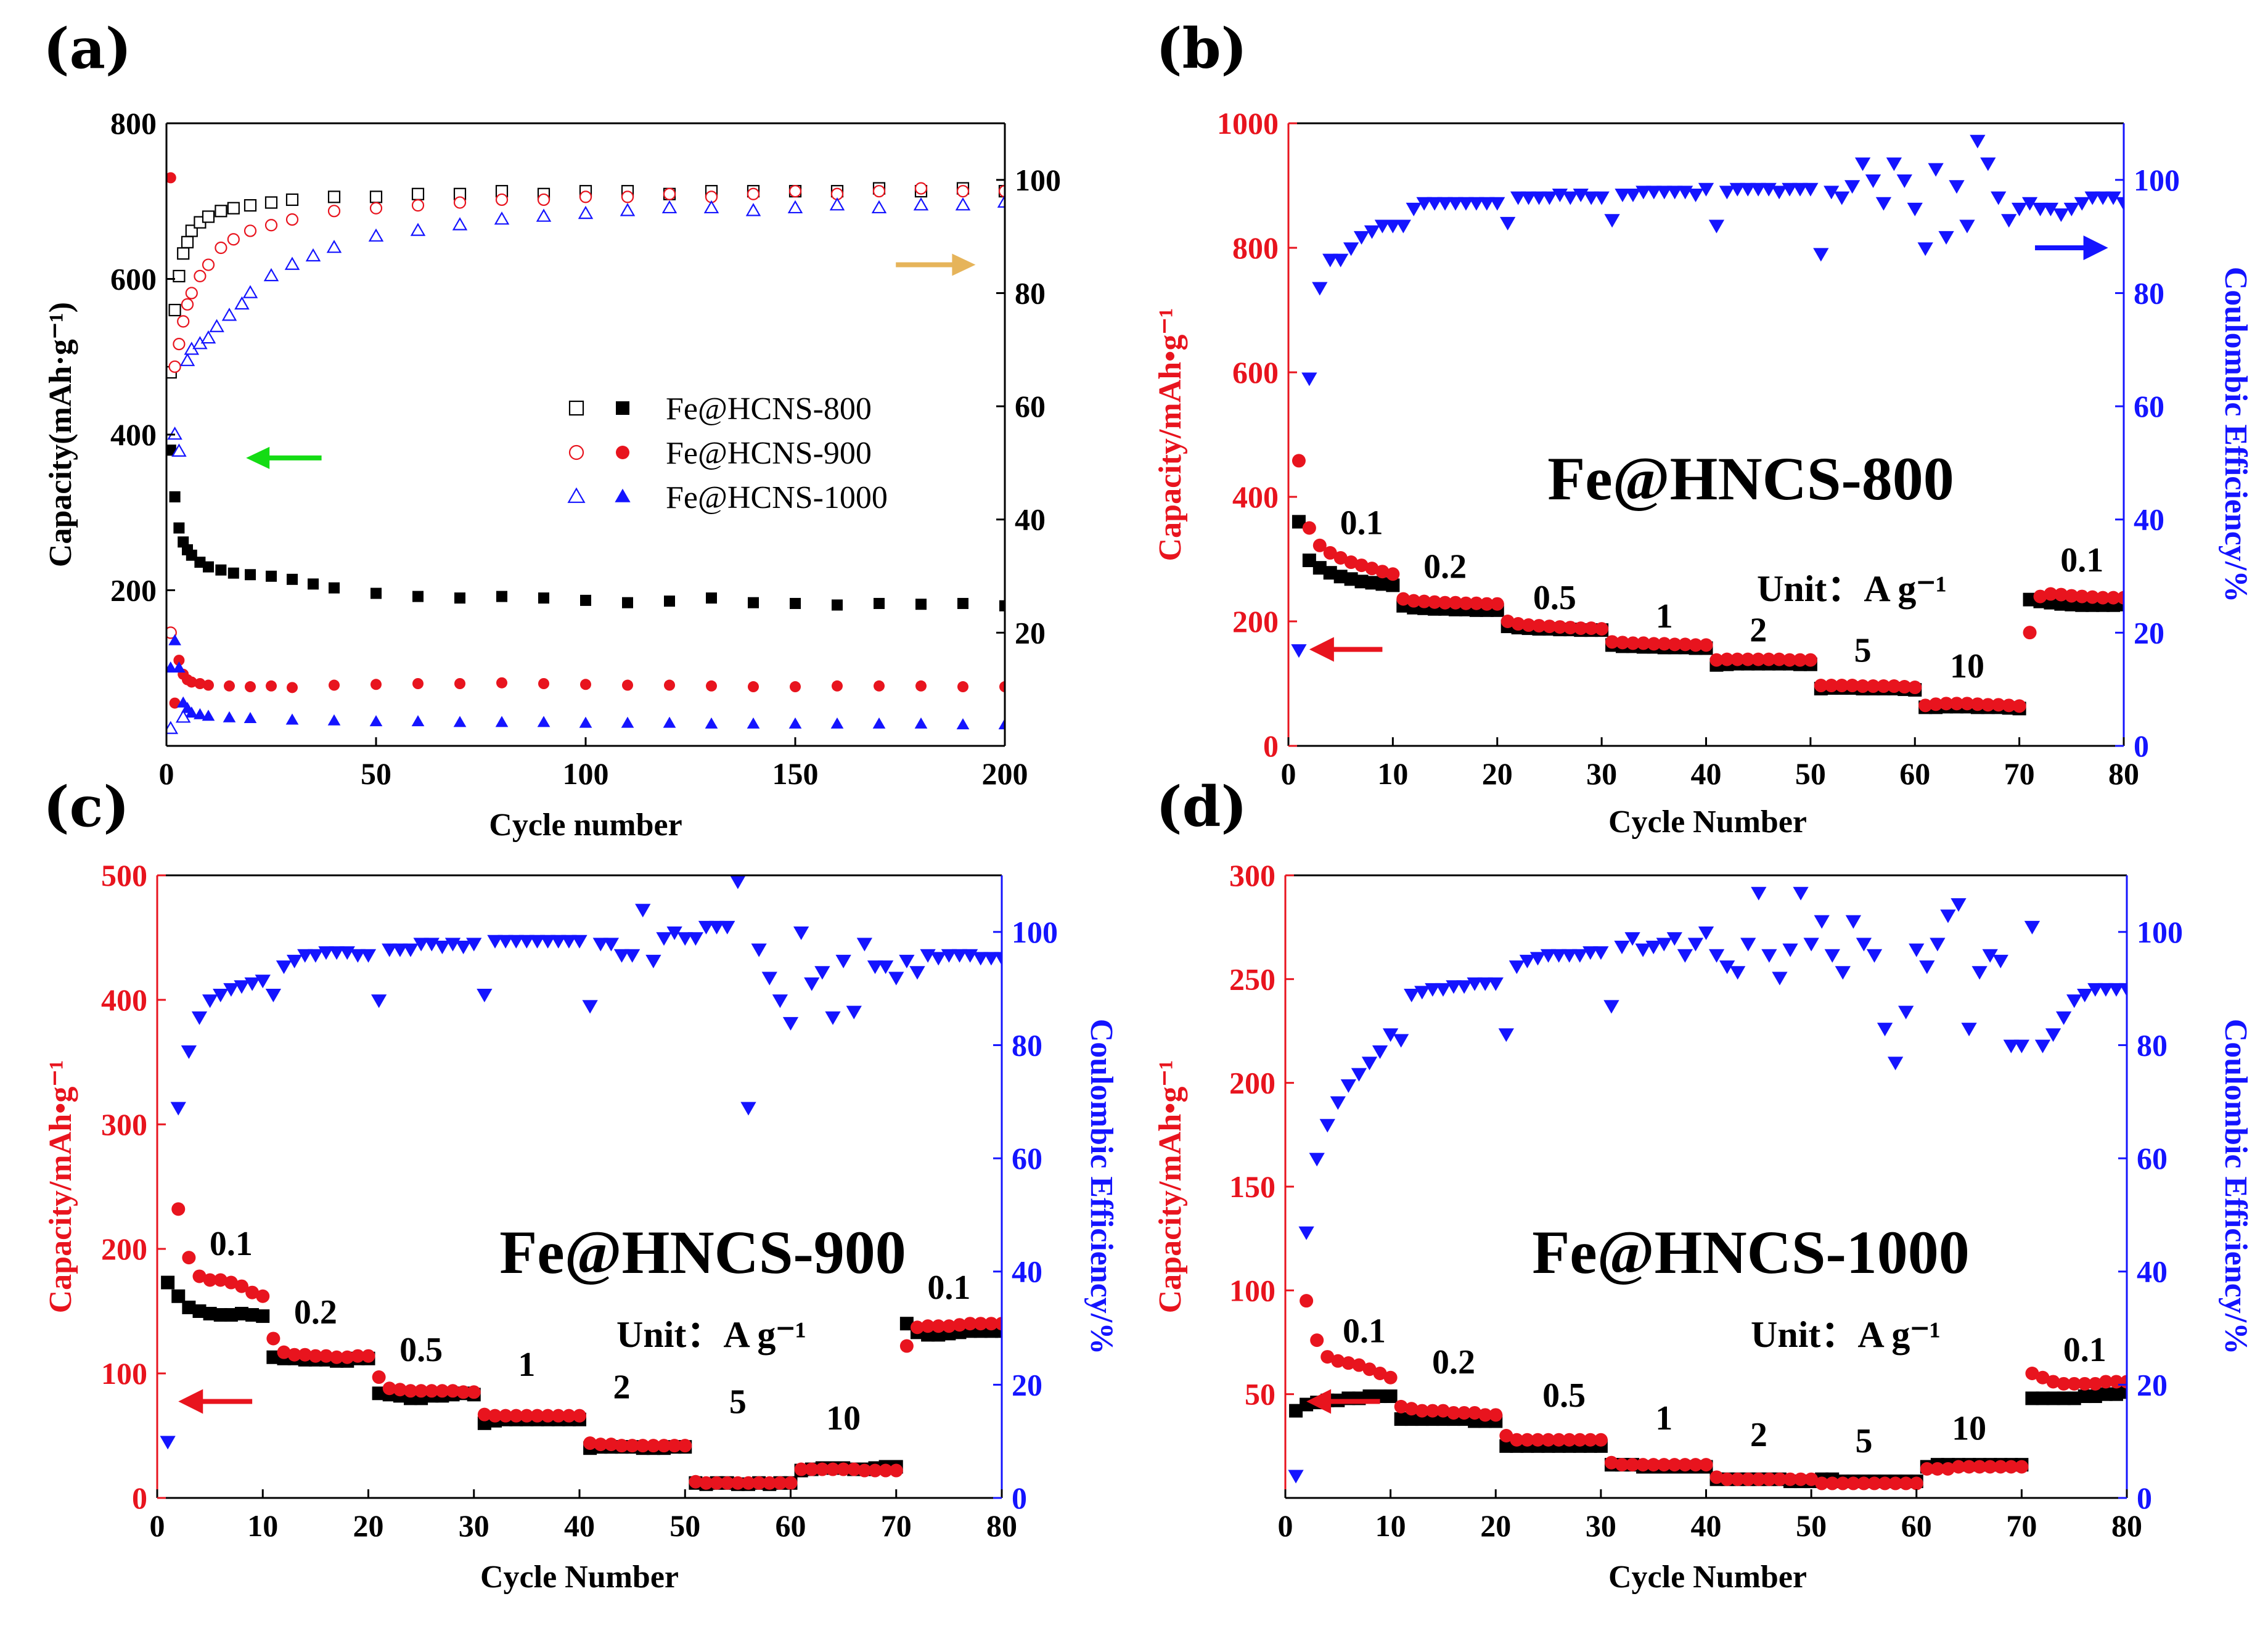 Image resolution: width=2268 pixels, height=1628 pixels. I want to click on y-tick-label: 200, so click(1255, 621).